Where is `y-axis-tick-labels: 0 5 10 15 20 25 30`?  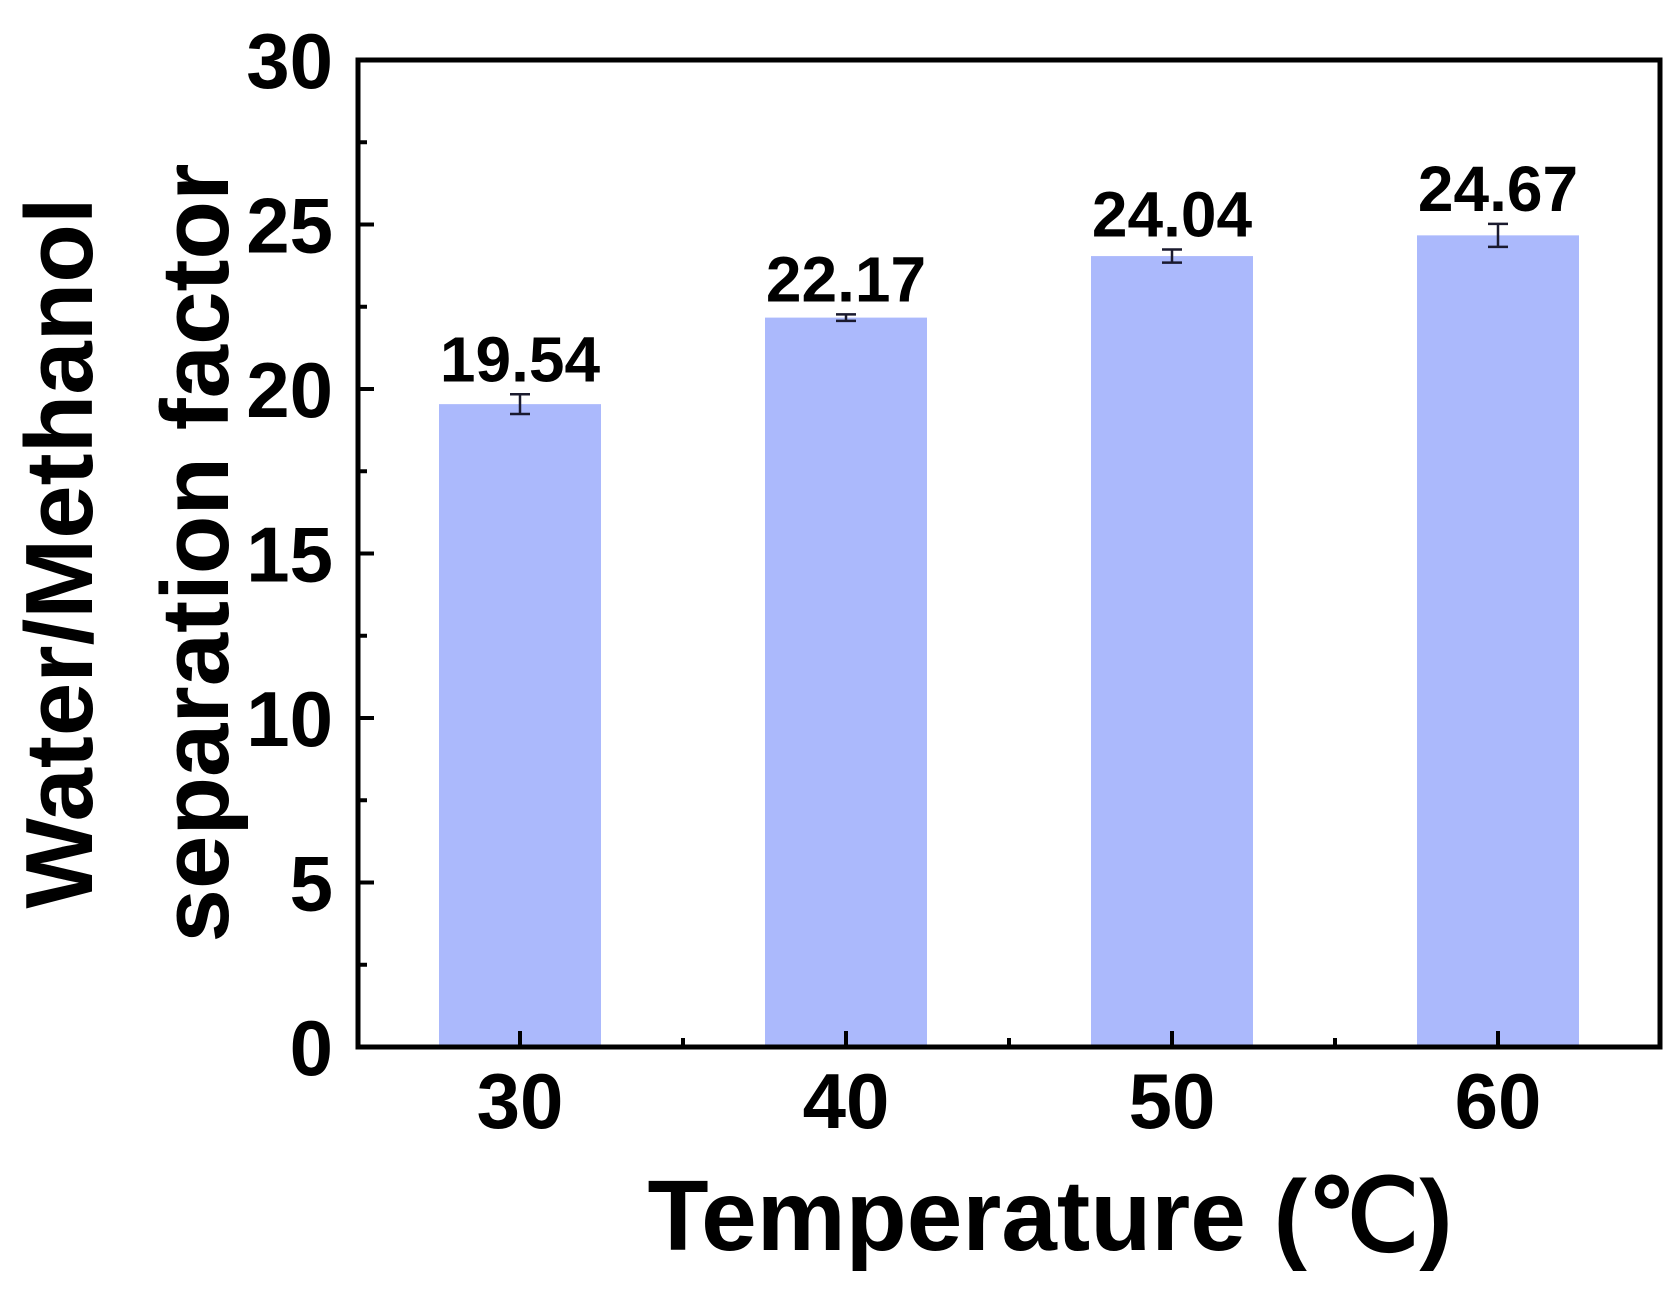 y-axis-tick-labels: 0 5 10 15 20 25 30 is located at coordinates (289, 554).